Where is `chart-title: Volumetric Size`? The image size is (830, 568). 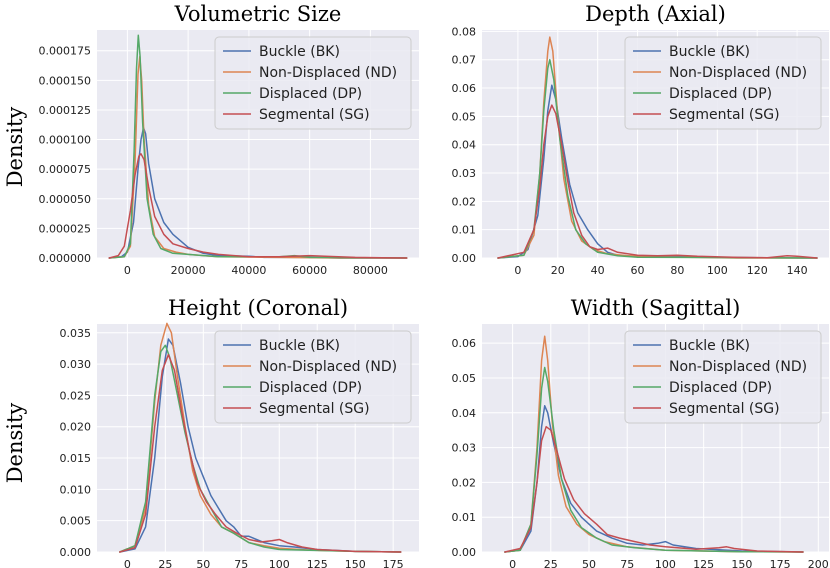 chart-title: Volumetric Size is located at coordinates (258, 14).